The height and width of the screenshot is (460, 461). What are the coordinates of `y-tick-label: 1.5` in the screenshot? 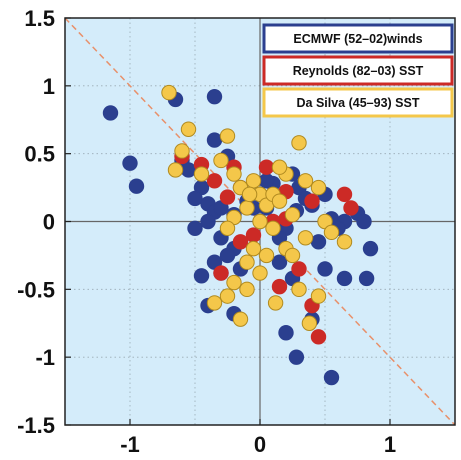 It's located at (39, 18).